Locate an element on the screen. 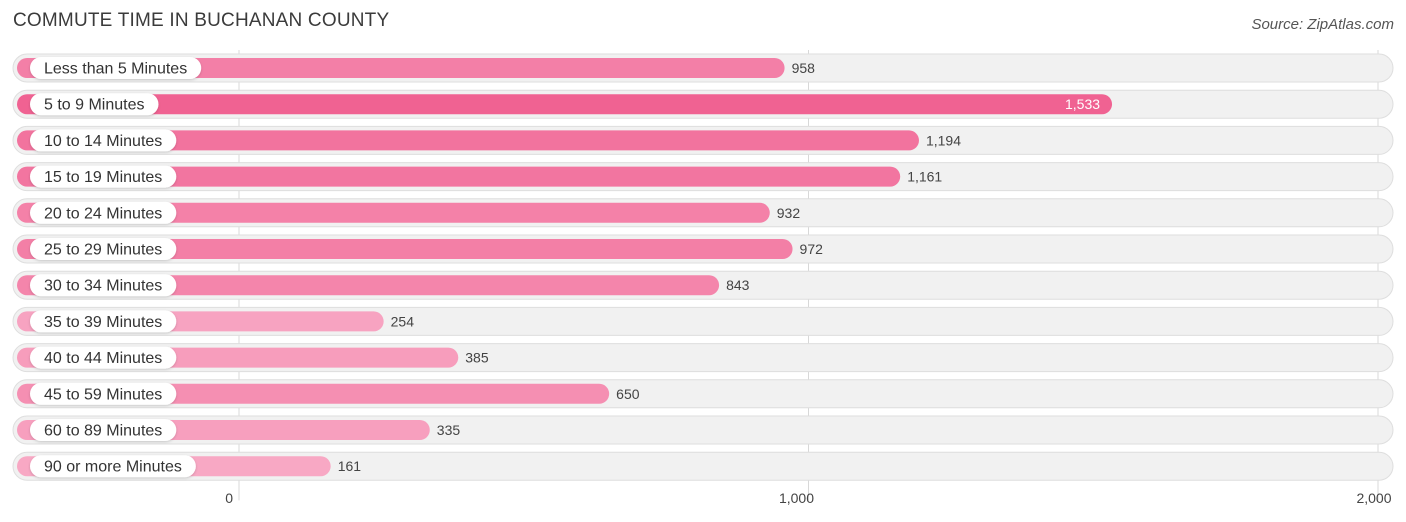 The image size is (1406, 522). bar-row: 5 to 9 Minutes 1,533 is located at coordinates (703, 104).